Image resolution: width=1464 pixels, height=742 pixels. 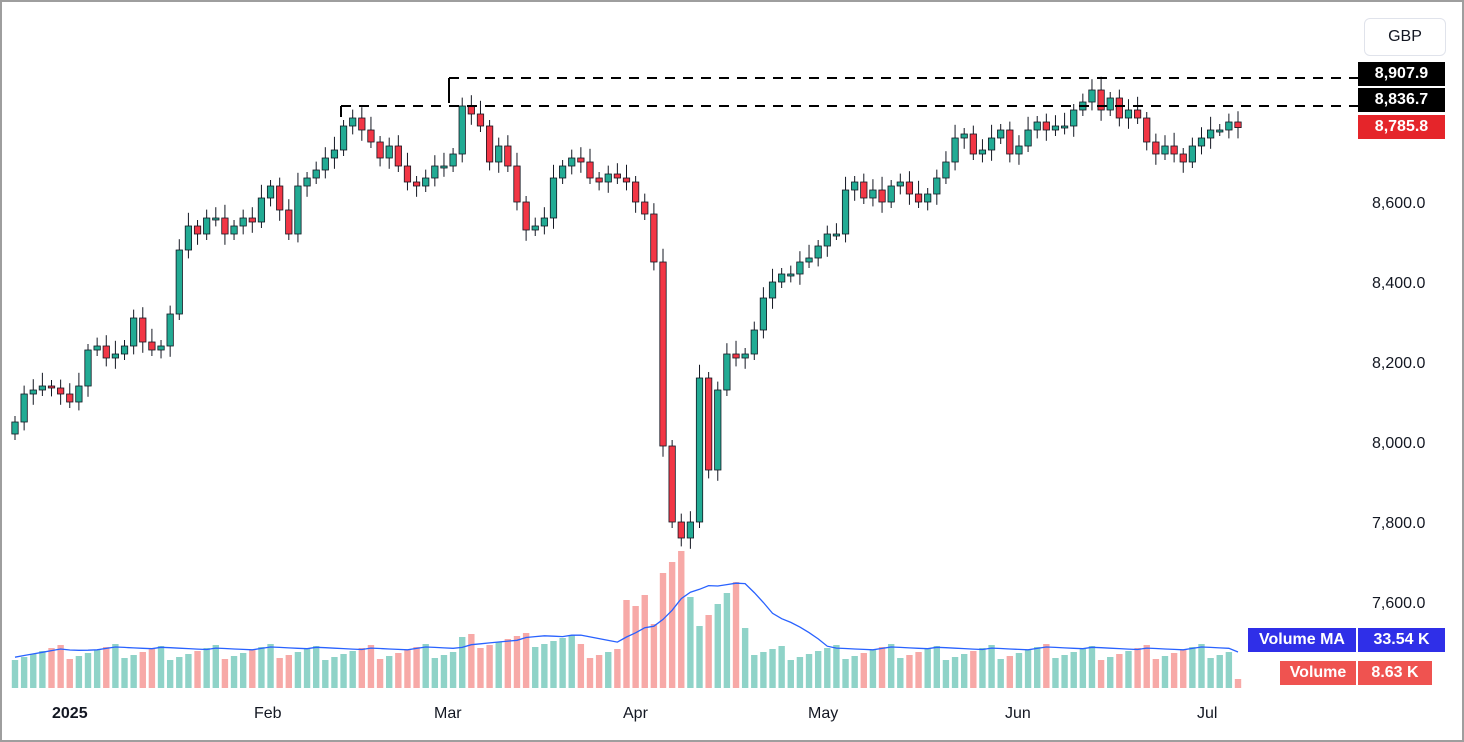 I want to click on y-tick-8400: 8,400.0, so click(x=1398, y=283).